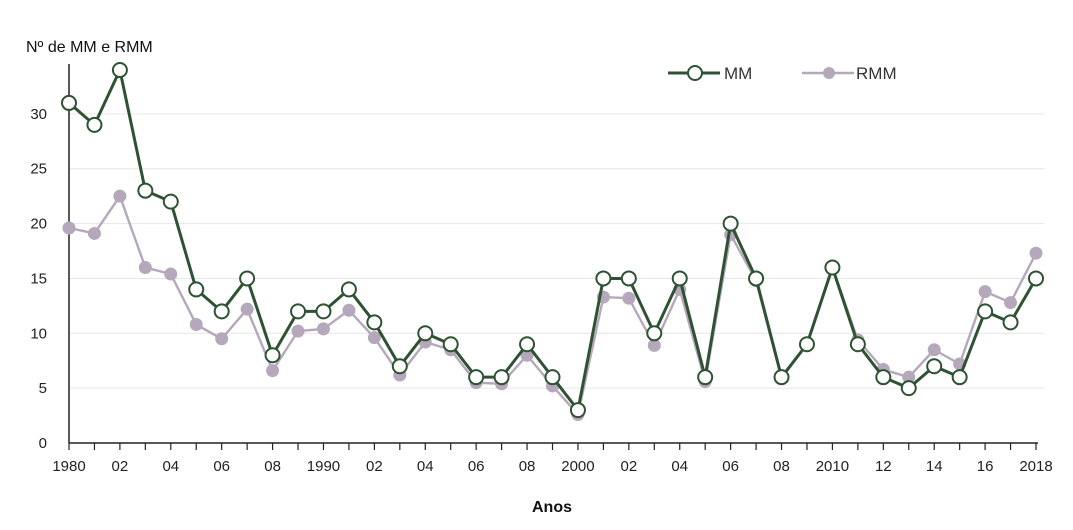 The height and width of the screenshot is (530, 1073). What do you see at coordinates (577, 466) in the screenshot?
I see `x-tick-label: 2000` at bounding box center [577, 466].